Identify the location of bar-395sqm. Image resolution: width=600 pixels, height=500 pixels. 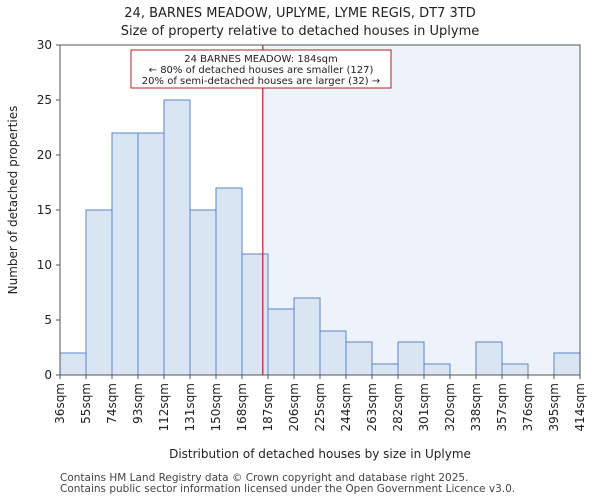
(567, 364).